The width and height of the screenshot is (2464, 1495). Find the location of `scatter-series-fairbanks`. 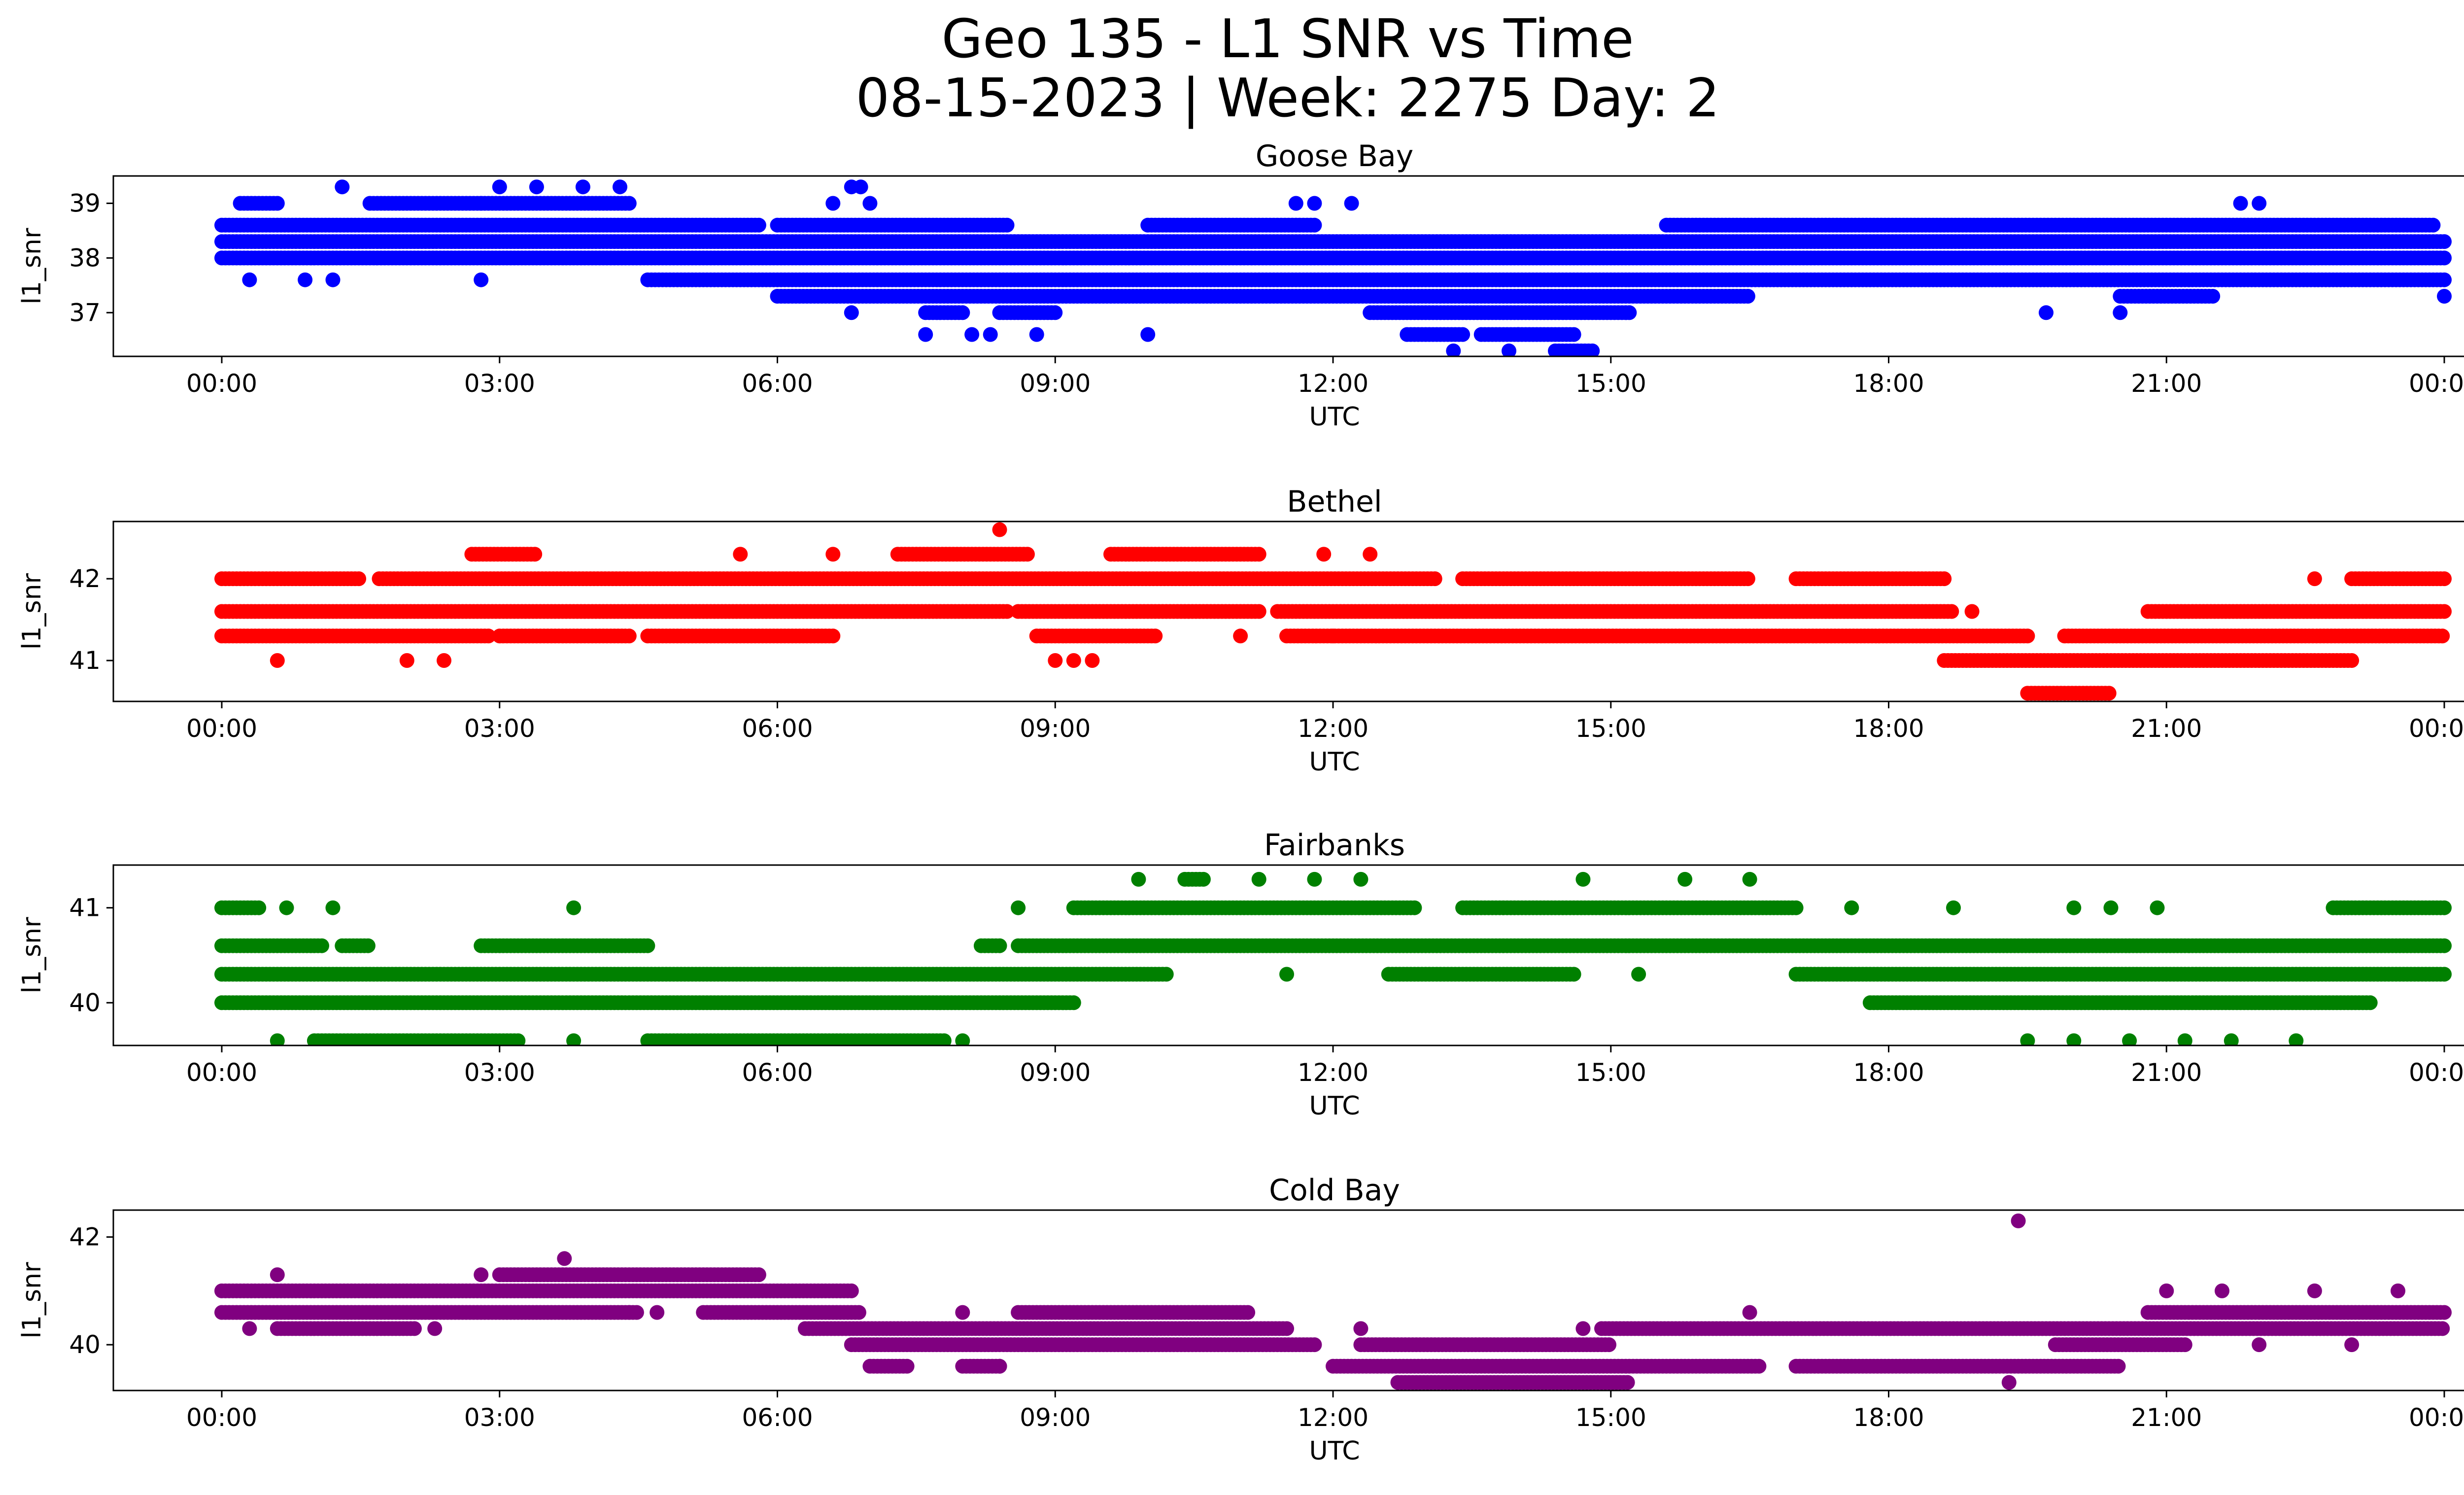

scatter-series-fairbanks is located at coordinates (1333, 958).